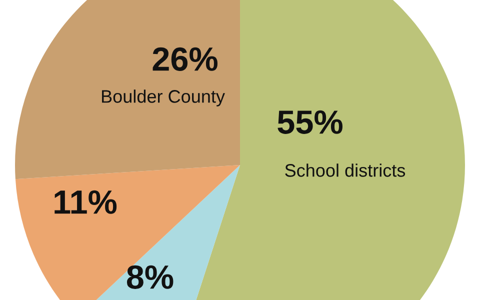 The image size is (500, 300). What do you see at coordinates (185, 59) in the screenshot?
I see `data-label: 26%` at bounding box center [185, 59].